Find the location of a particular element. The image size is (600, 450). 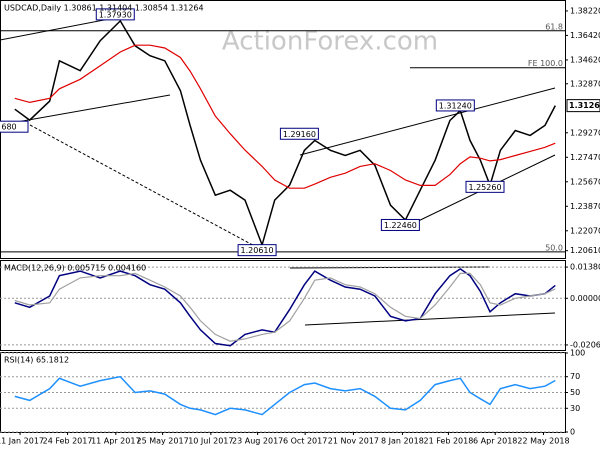

y-tick-label: 1.23870 is located at coordinates (585, 206).